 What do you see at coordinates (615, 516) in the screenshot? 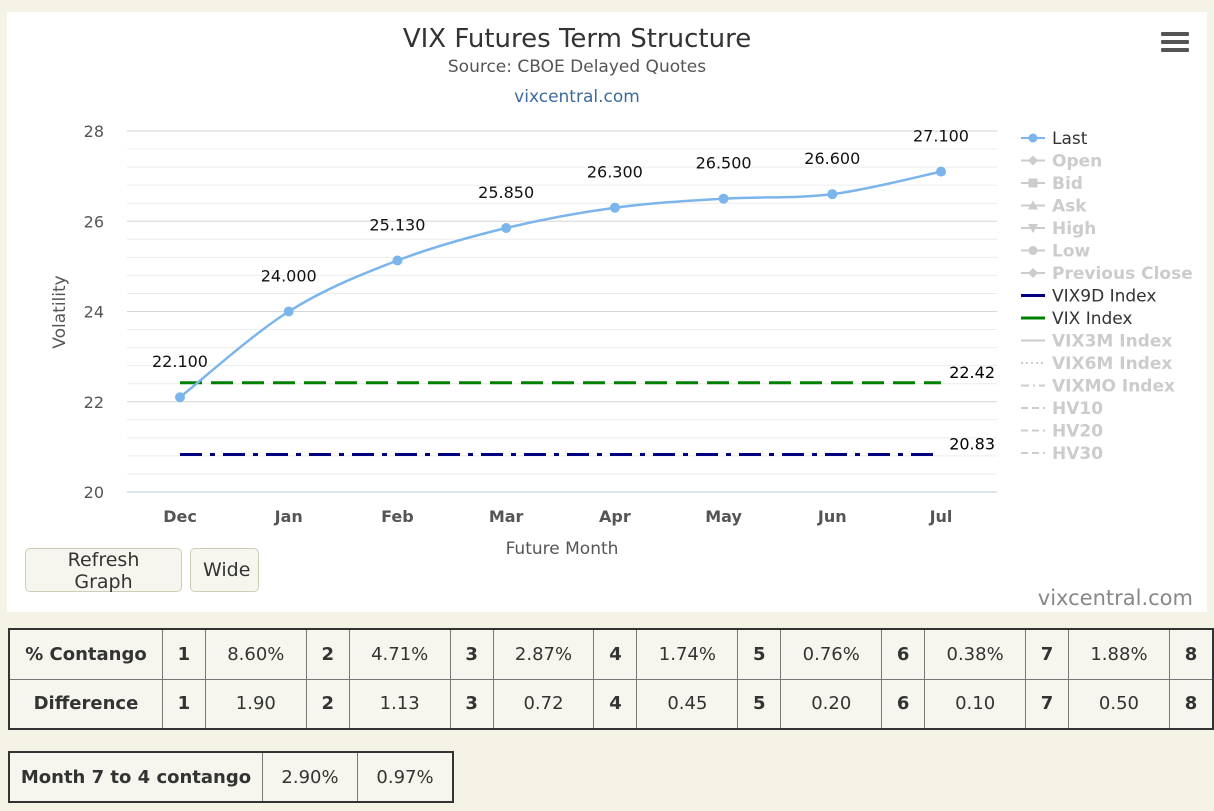
I see `x-tick-label: Apr` at bounding box center [615, 516].